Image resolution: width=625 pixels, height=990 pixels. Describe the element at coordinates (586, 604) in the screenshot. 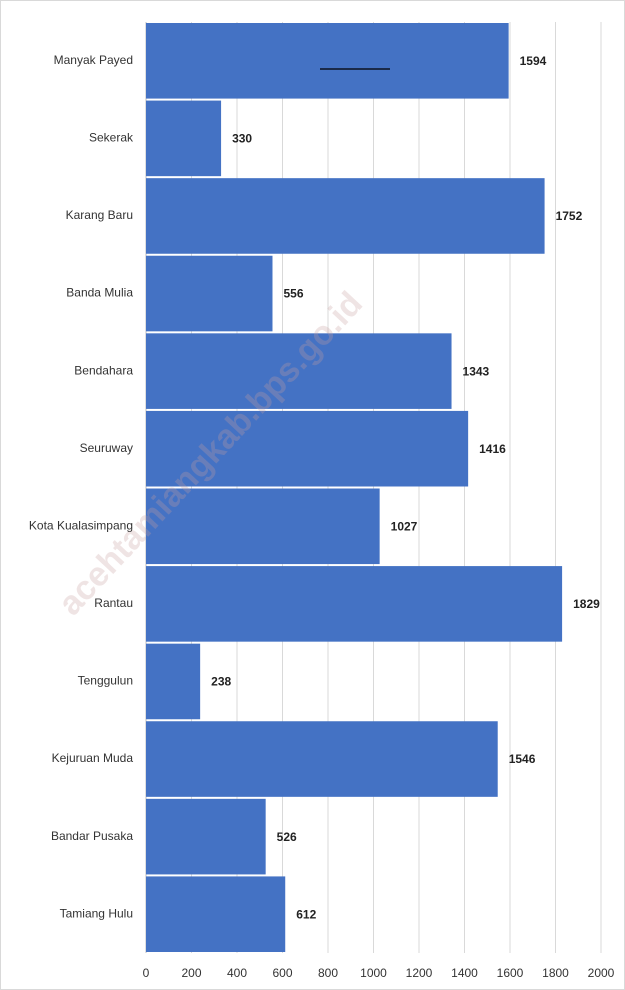

I see `data-label: 1829` at that location.